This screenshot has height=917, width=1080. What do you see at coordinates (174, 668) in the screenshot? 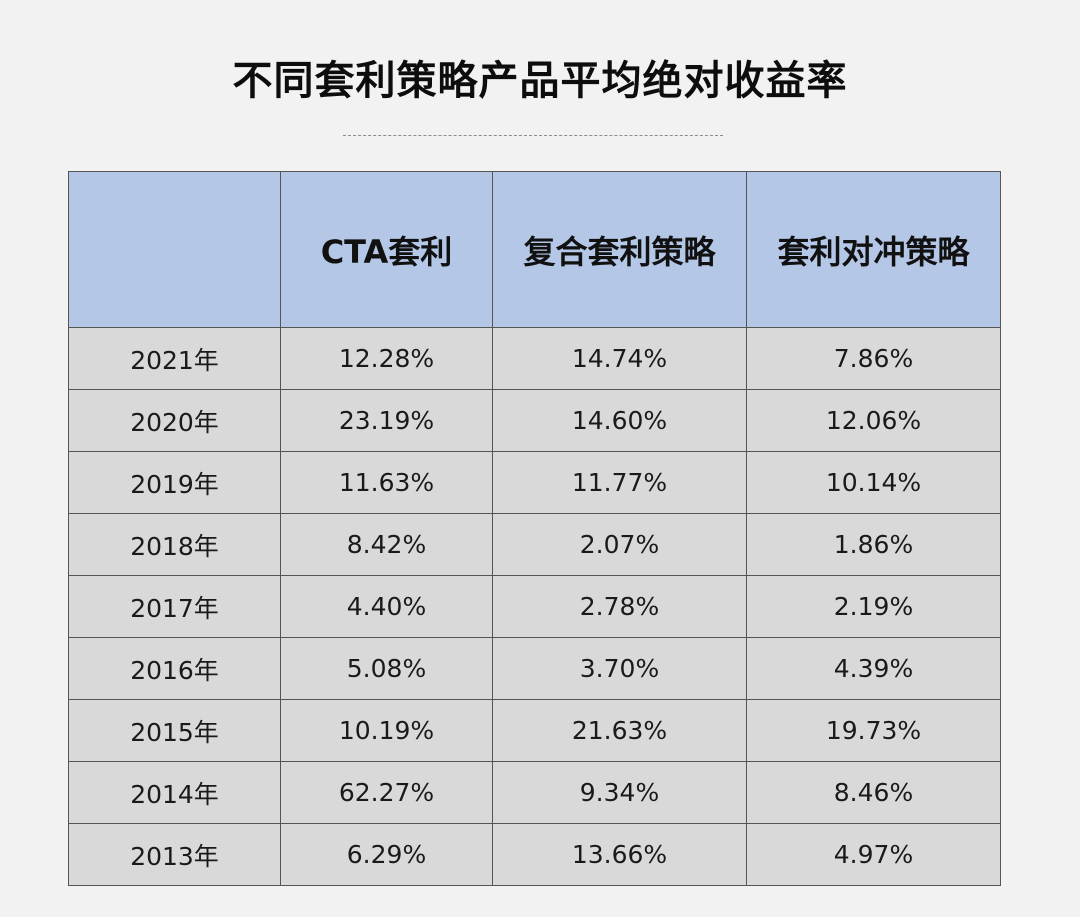
I see `year-cell: 2016年` at bounding box center [174, 668].